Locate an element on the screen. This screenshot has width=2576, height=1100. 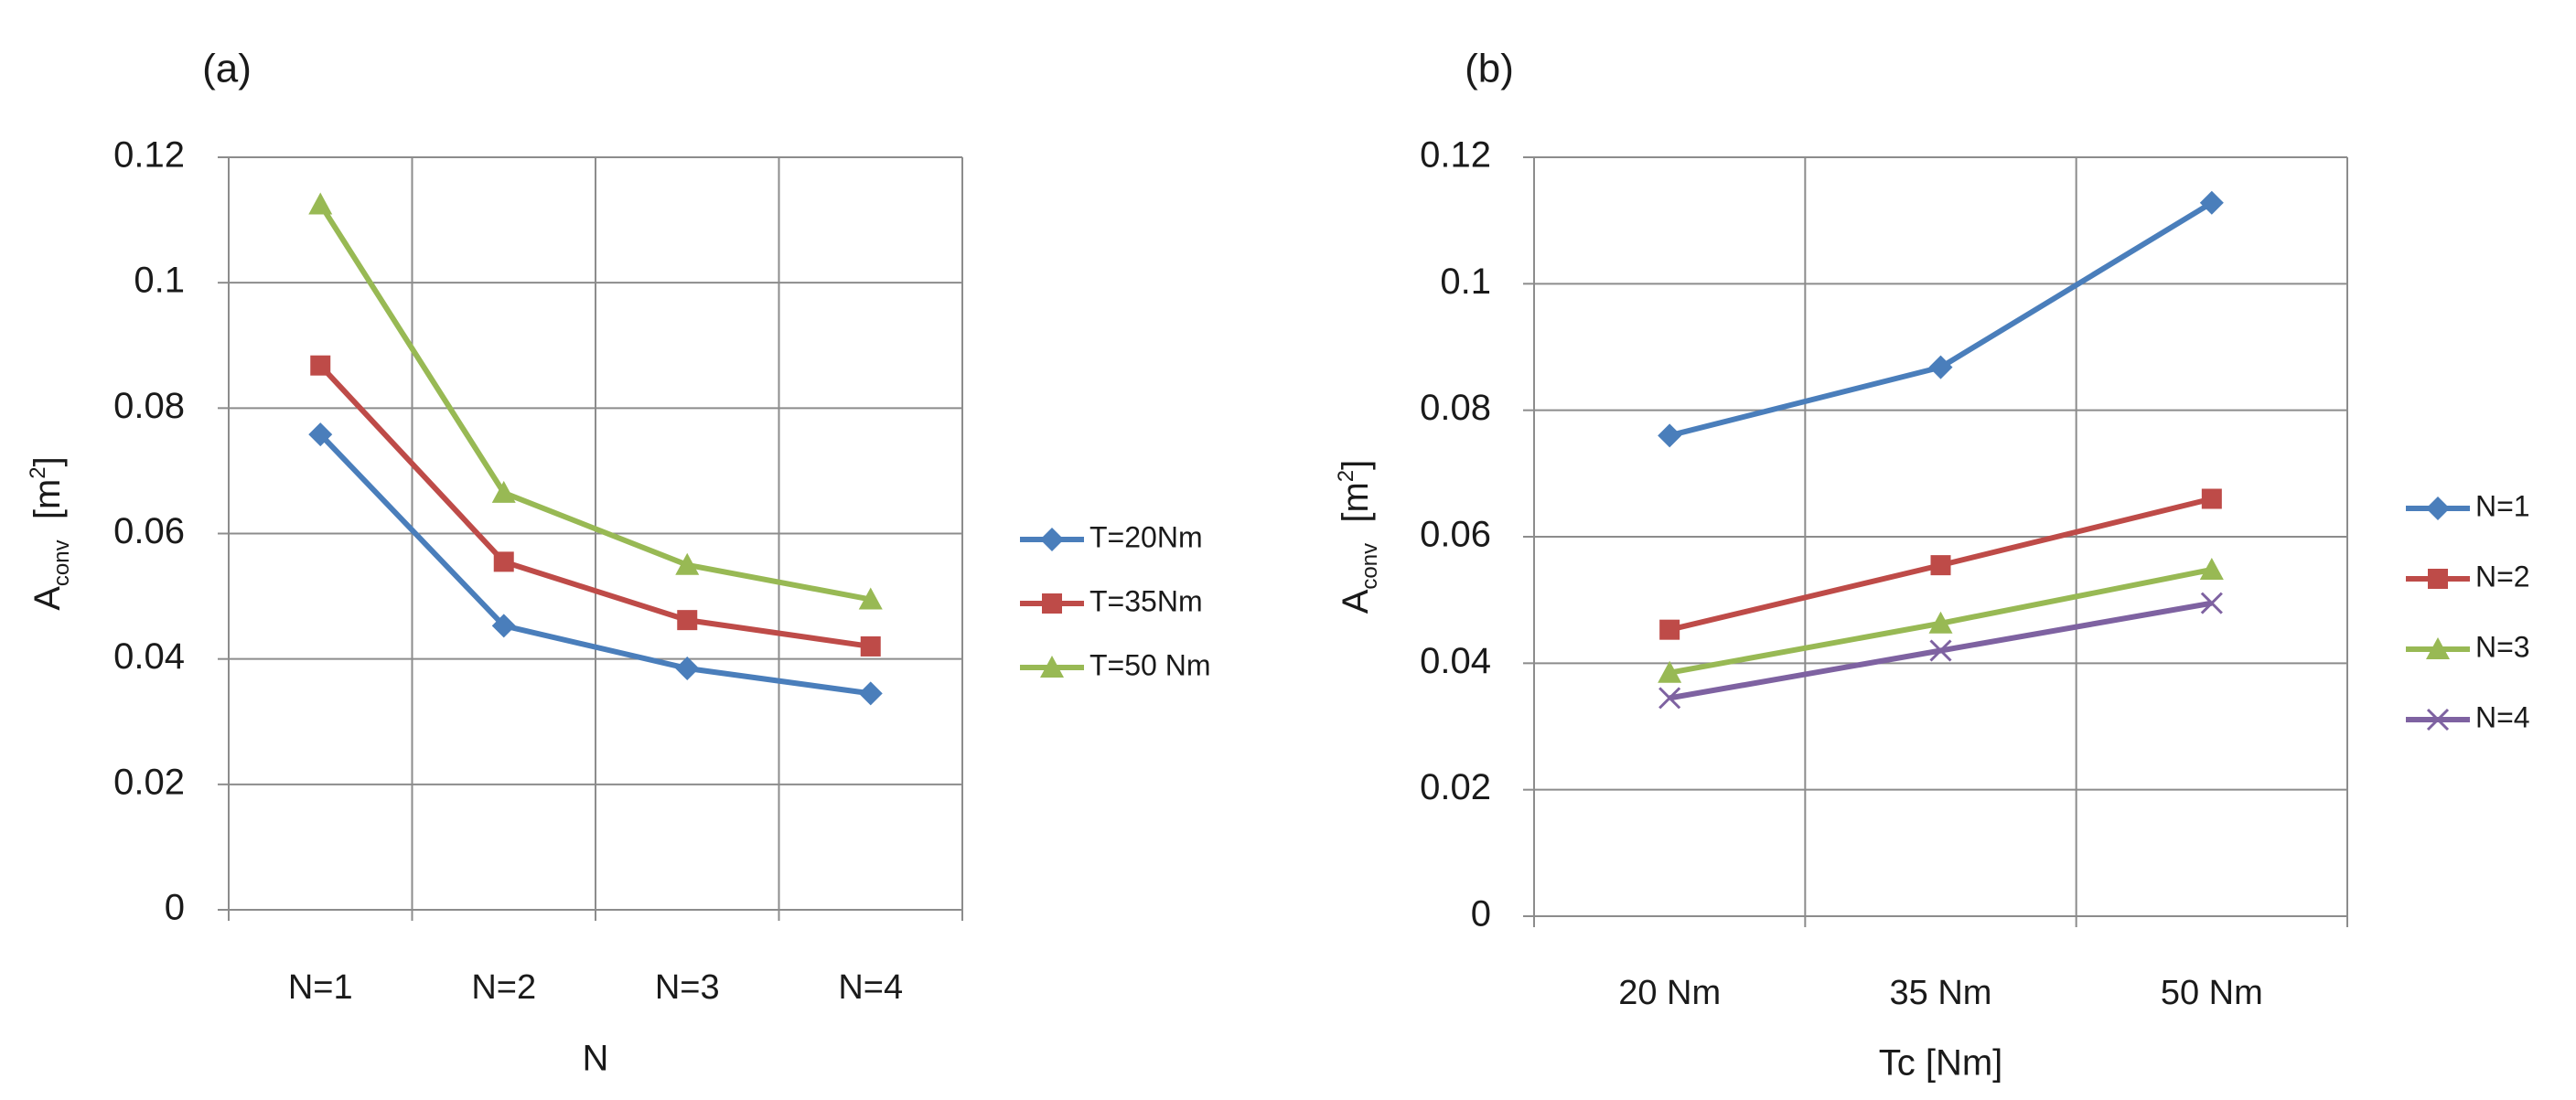
series-t-20nm is located at coordinates (595, 564).